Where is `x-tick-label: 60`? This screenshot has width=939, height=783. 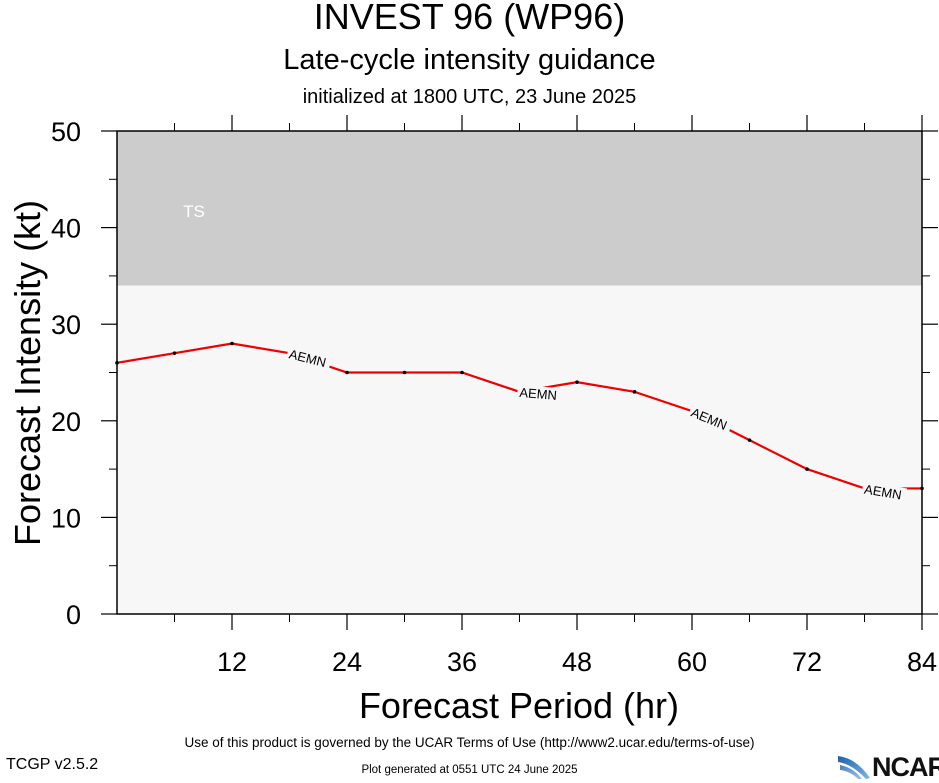
x-tick-label: 60 is located at coordinates (692, 662).